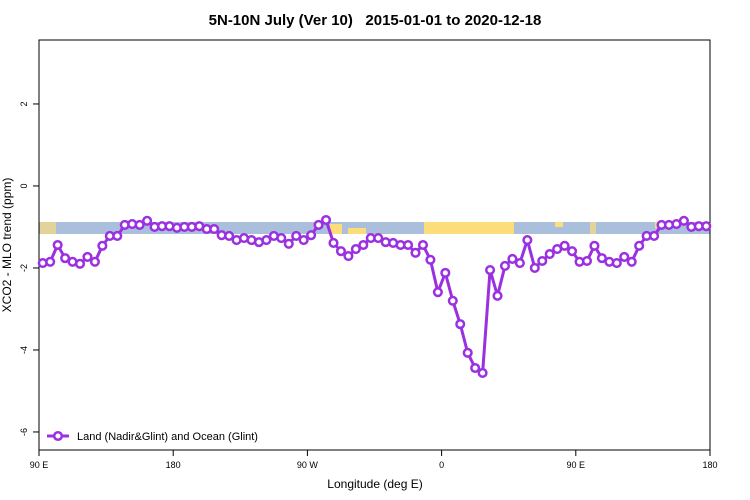  What do you see at coordinates (24, 185) in the screenshot?
I see `y-tick-label: 0` at bounding box center [24, 185].